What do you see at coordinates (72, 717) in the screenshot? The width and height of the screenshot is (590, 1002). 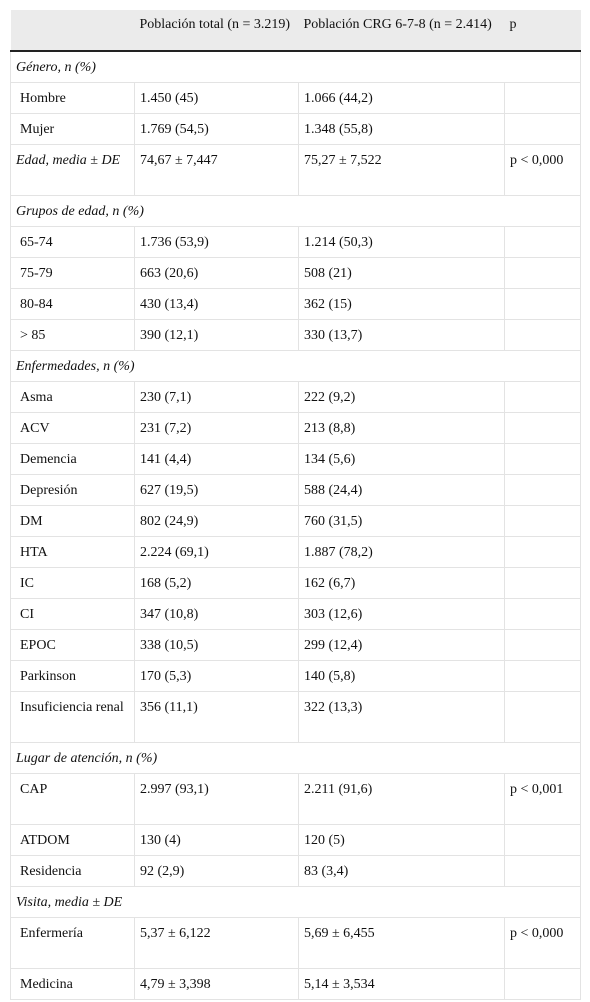 I see `row-label: Insuficiencia renal` at bounding box center [72, 717].